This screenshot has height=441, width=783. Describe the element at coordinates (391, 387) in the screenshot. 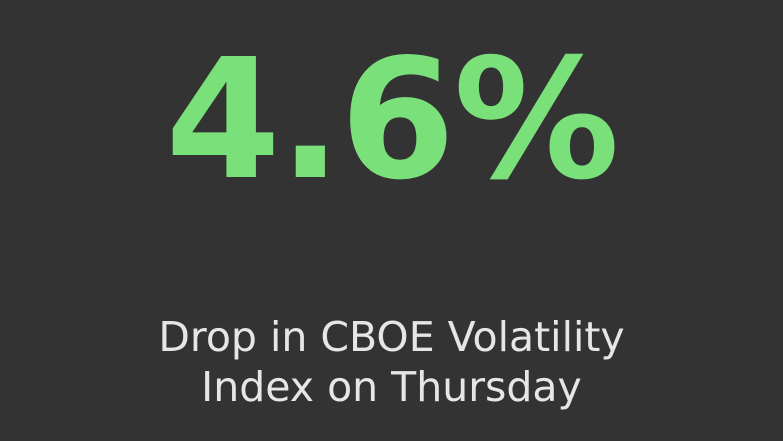

I see `stat-caption-line-2: Index on Thursday` at that location.